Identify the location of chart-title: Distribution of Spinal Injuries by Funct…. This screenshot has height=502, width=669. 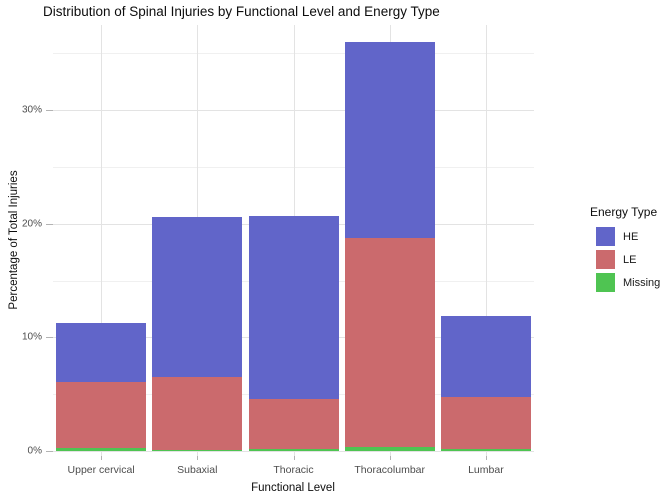
(241, 11).